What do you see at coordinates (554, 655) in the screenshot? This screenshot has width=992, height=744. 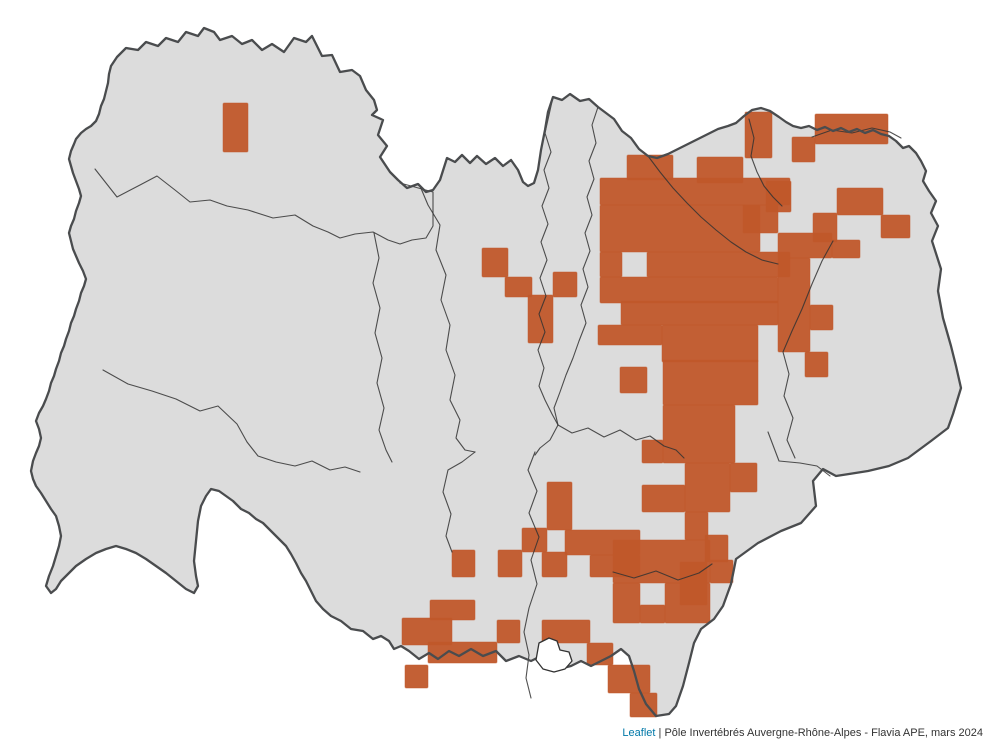 I see `enclave-hole` at bounding box center [554, 655].